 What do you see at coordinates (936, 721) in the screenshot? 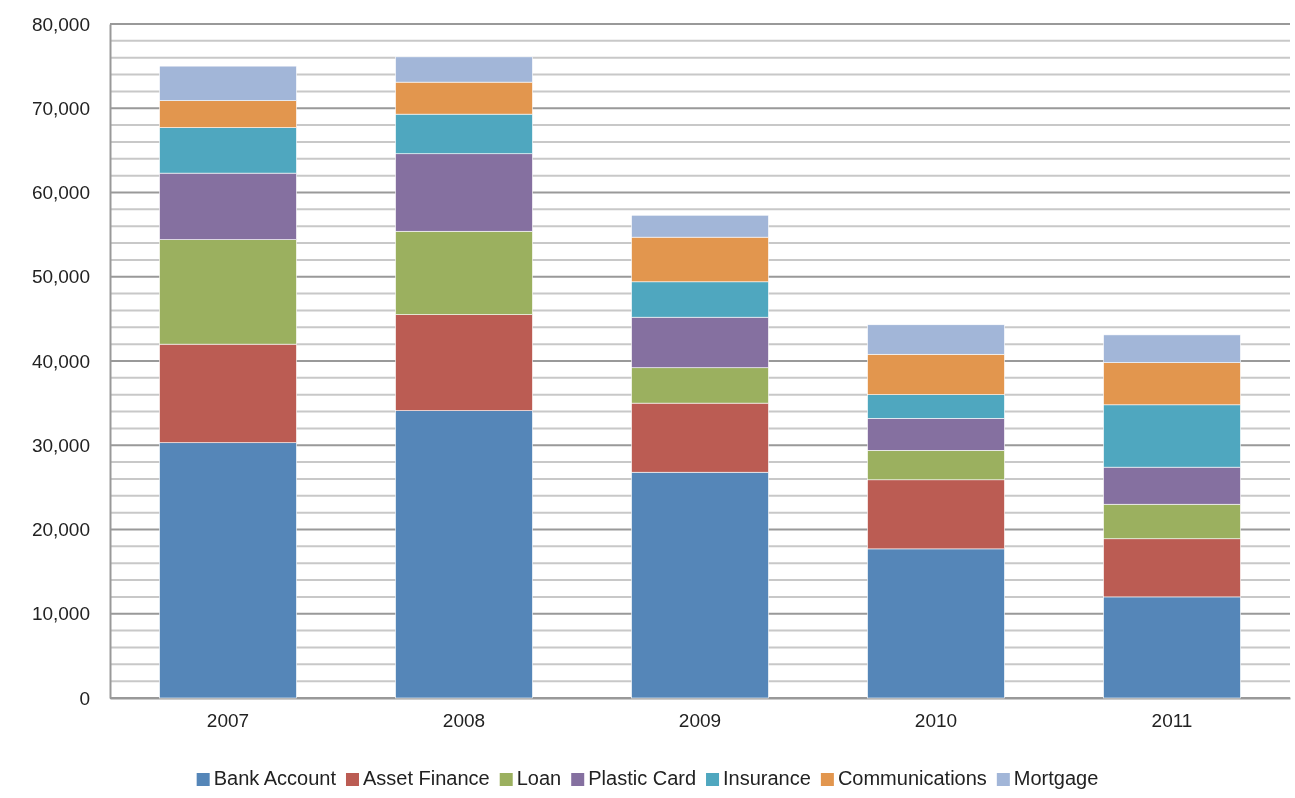
I see `x-tick-label: 2010` at bounding box center [936, 721].